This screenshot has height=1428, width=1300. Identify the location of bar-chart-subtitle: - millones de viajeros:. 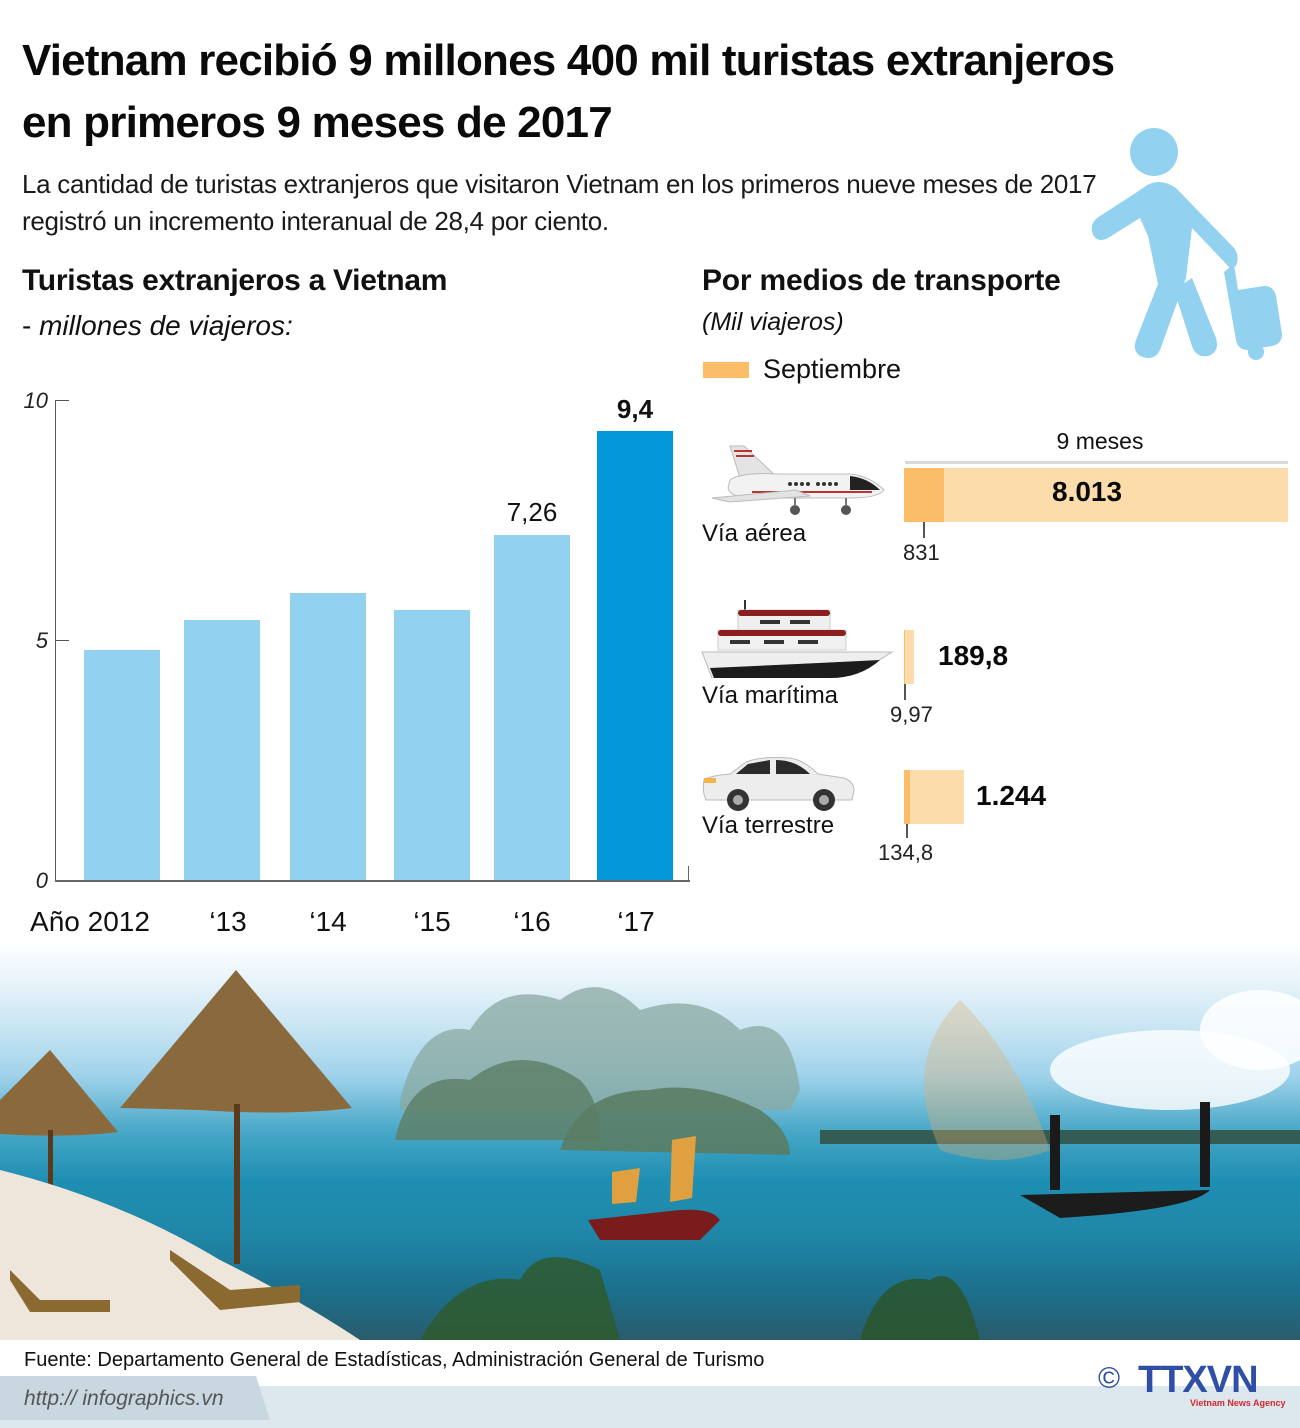
(157, 326).